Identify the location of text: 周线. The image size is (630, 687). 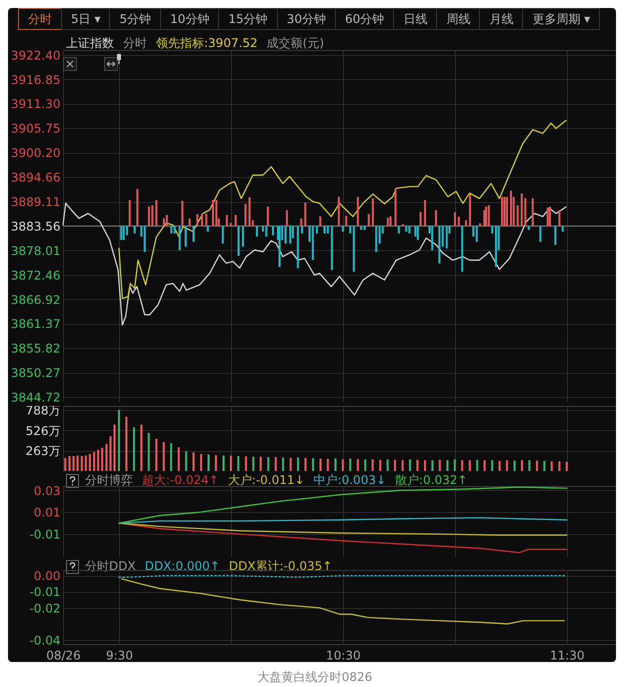
(458, 19).